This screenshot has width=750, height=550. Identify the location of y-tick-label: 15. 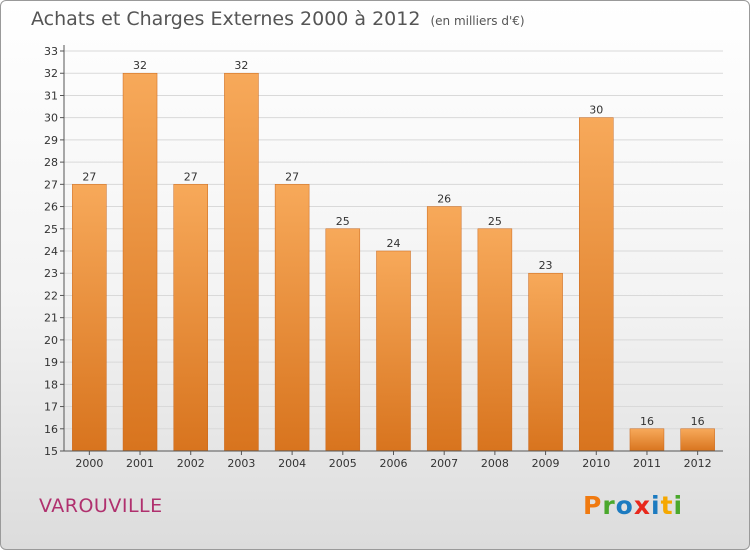
(51, 451).